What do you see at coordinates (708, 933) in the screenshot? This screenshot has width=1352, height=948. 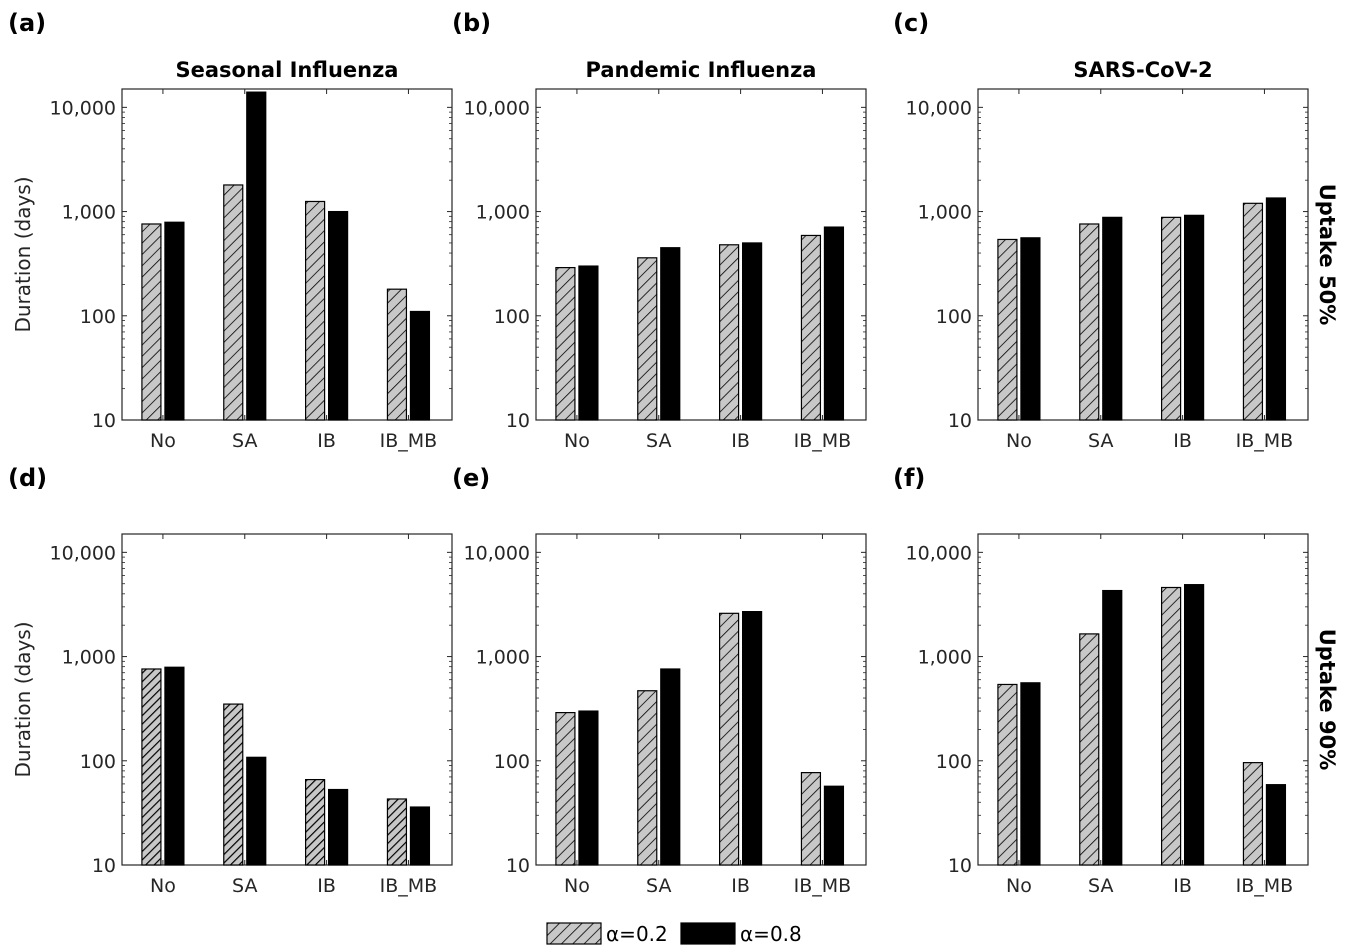 I see `legend-swatch-alpha-0.8` at bounding box center [708, 933].